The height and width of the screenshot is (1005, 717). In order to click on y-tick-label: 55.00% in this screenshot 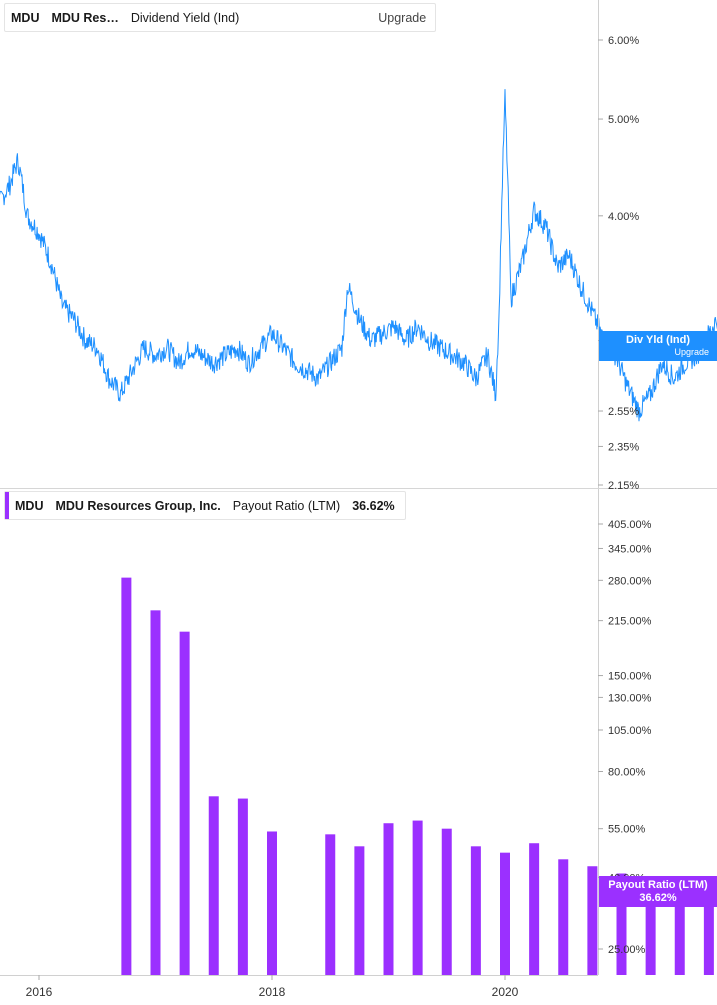, I will do `click(627, 830)`.